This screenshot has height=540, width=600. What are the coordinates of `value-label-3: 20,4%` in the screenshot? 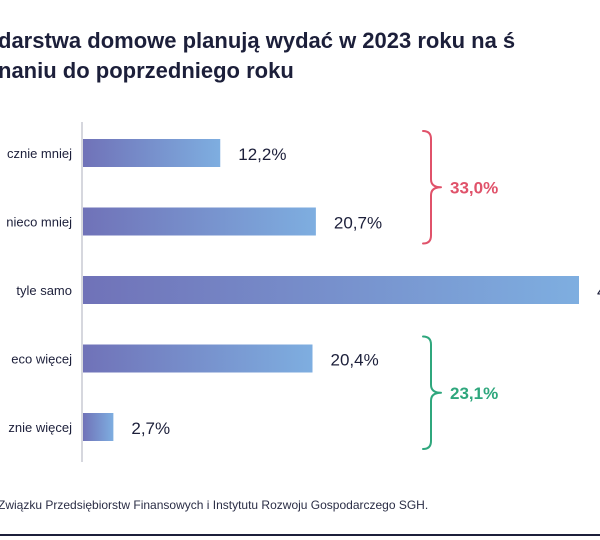 It's located at (355, 360).